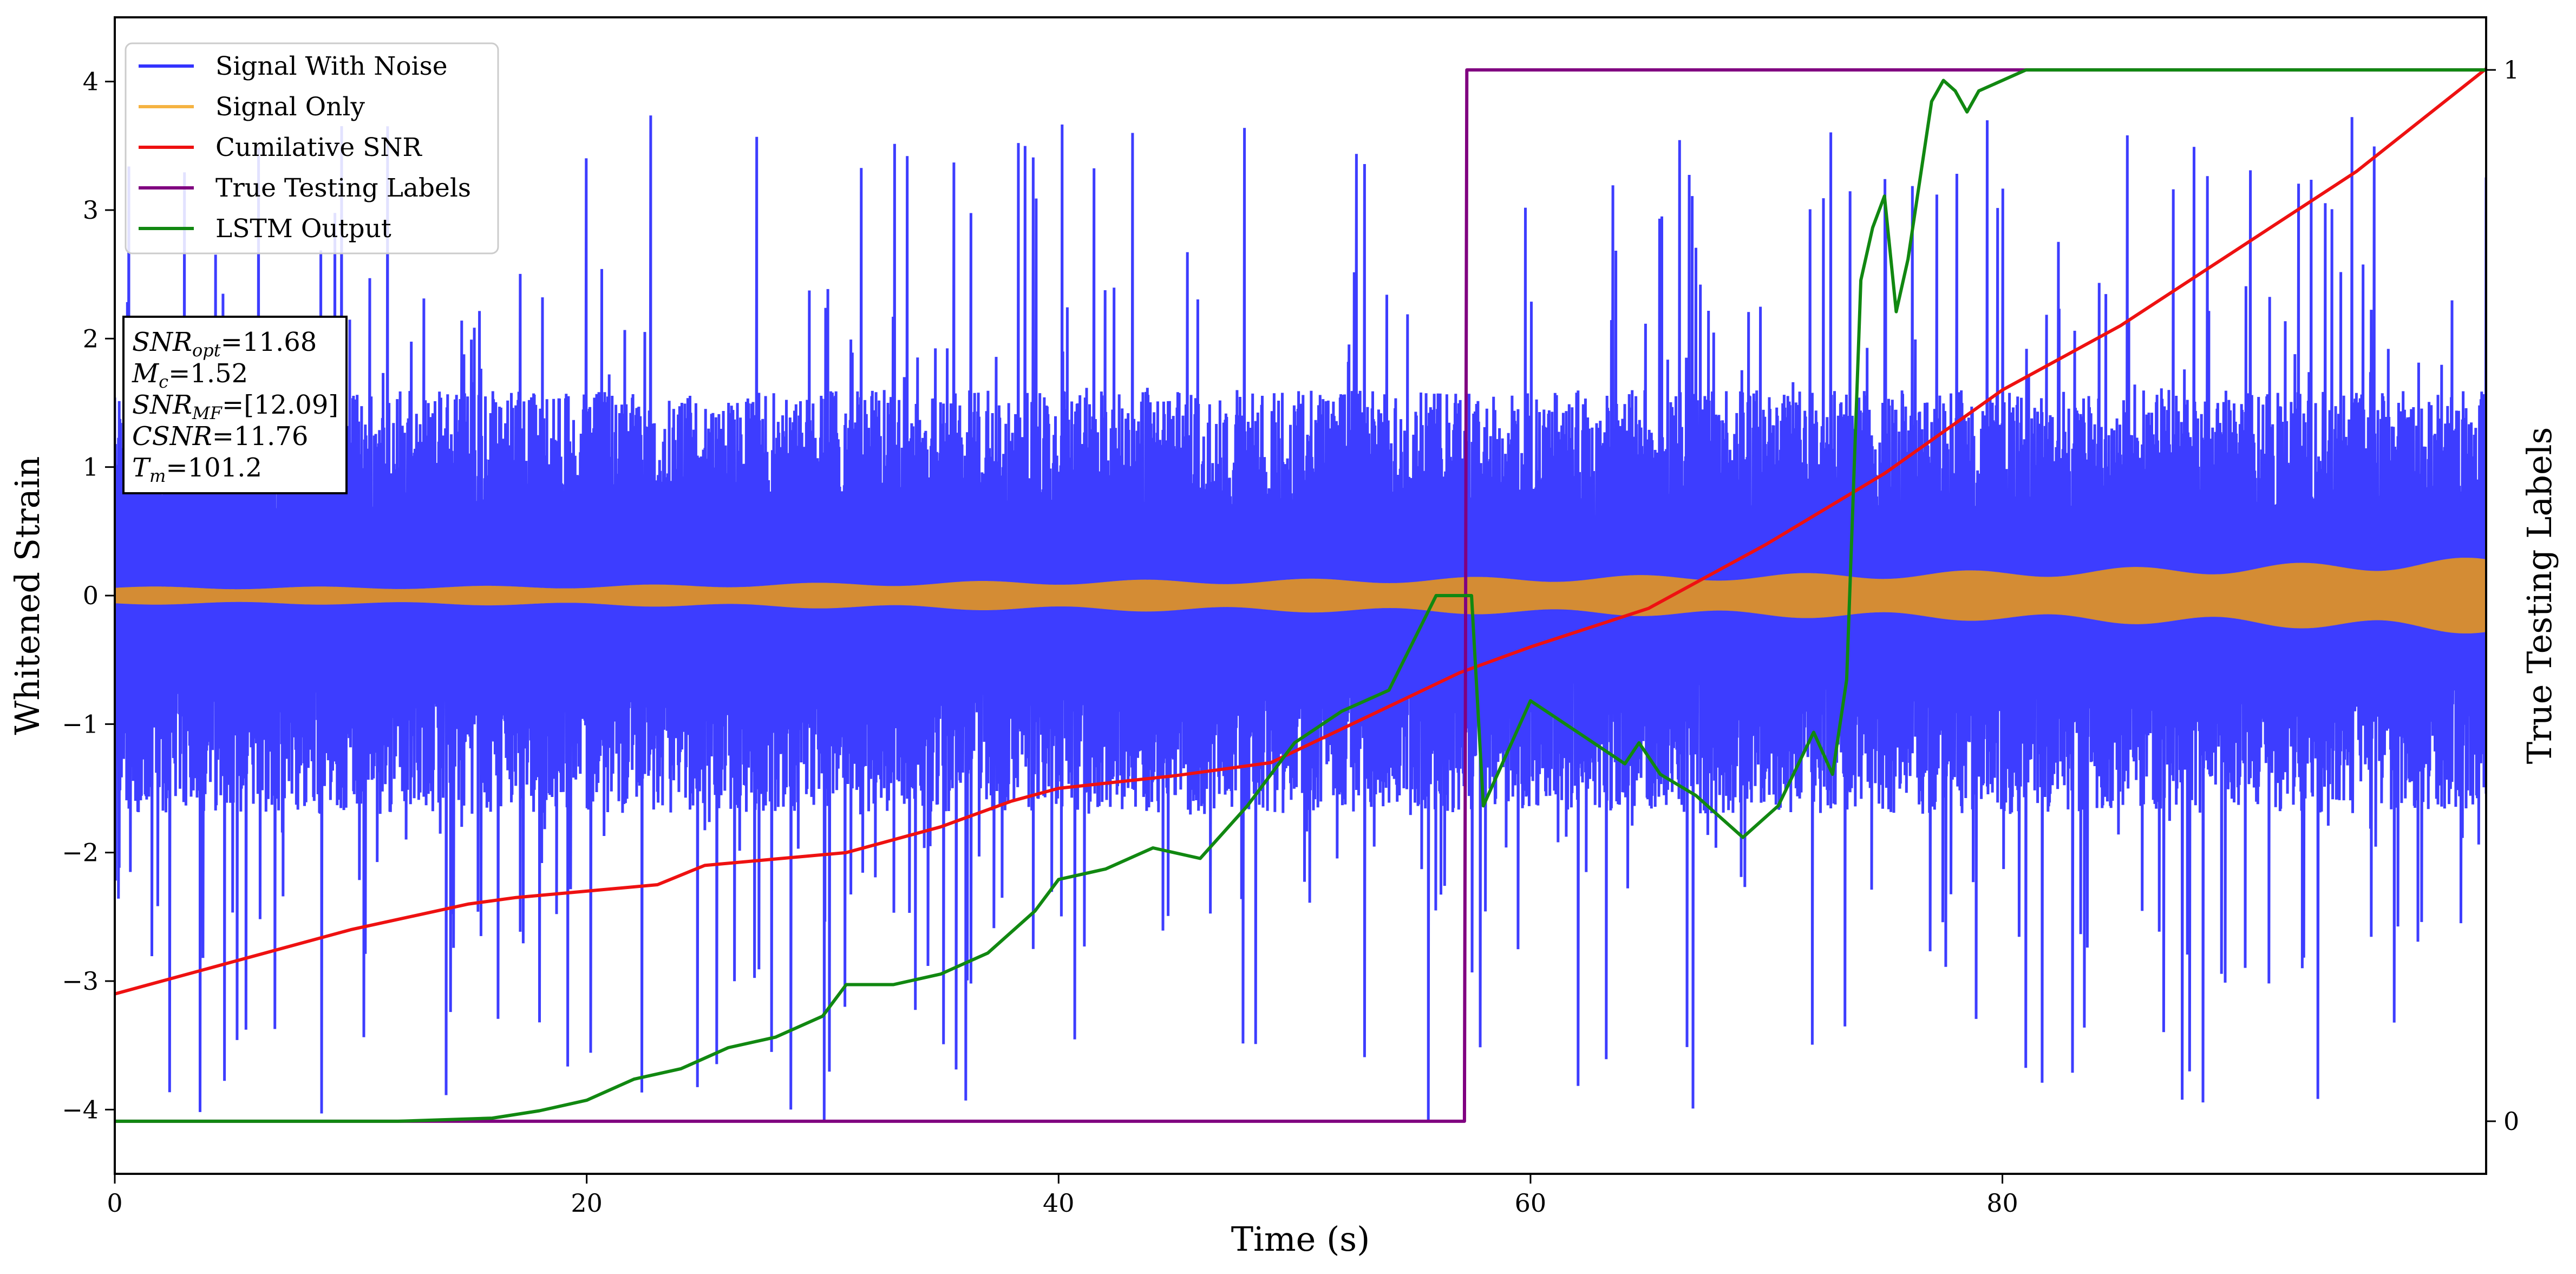  I want to click on y-axis-label: Whitened Strain, so click(28, 595).